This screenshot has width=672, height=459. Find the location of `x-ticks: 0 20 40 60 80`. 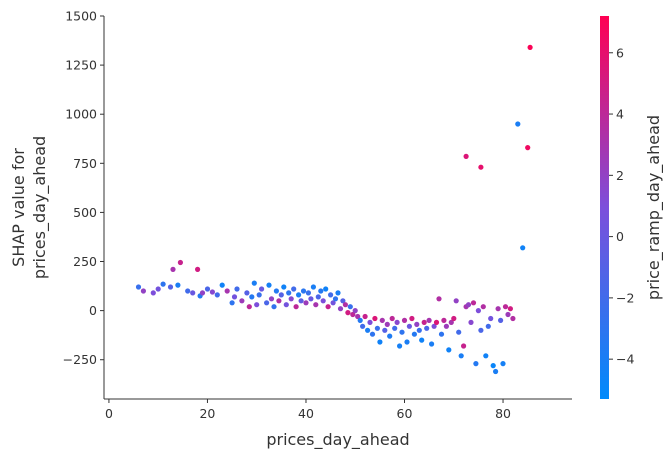

x-ticks: 0 20 40 60 80 is located at coordinates (308, 410).